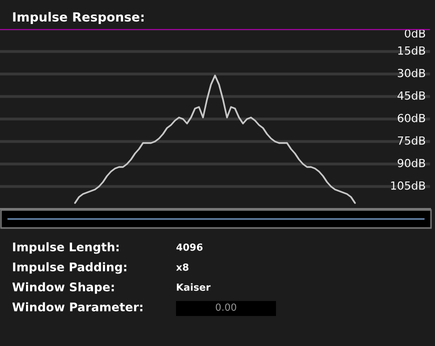 The image size is (435, 346). I want to click on text: x8, so click(182, 267).